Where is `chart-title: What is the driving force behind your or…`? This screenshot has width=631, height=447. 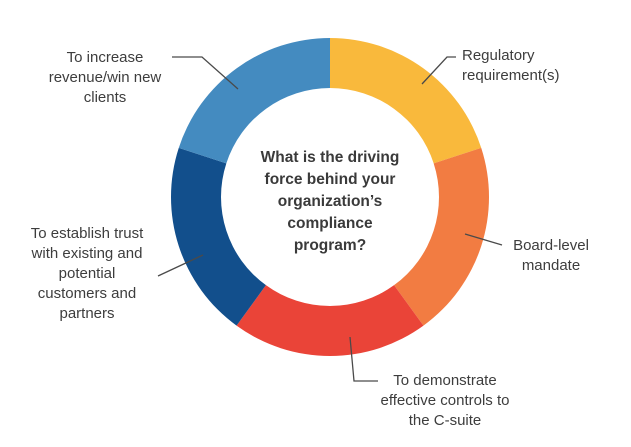
chart-title: What is the driving force behind your or… is located at coordinates (330, 202).